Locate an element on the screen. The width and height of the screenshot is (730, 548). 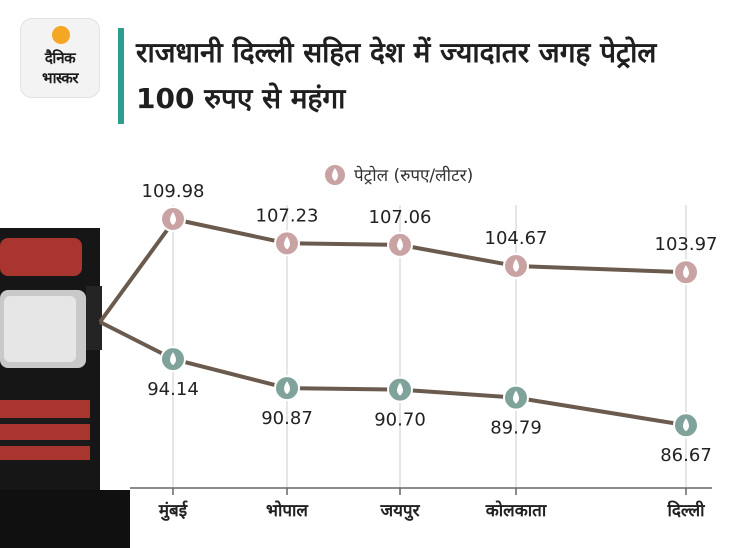
data-label: 103.97 is located at coordinates (686, 244).